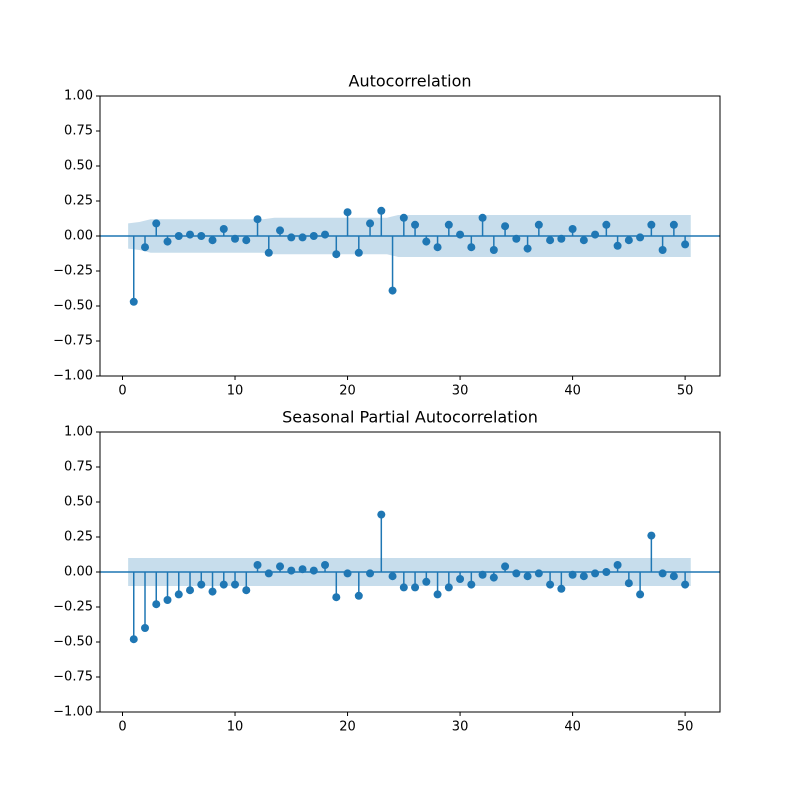 This screenshot has height=800, width=800. Describe the element at coordinates (73, 607) in the screenshot. I see `y-tick-label: −0.25` at that location.